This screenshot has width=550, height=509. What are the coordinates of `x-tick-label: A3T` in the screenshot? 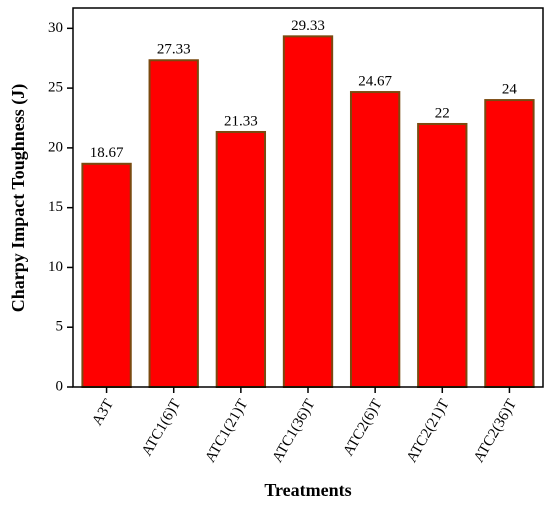 It's located at (103, 413).